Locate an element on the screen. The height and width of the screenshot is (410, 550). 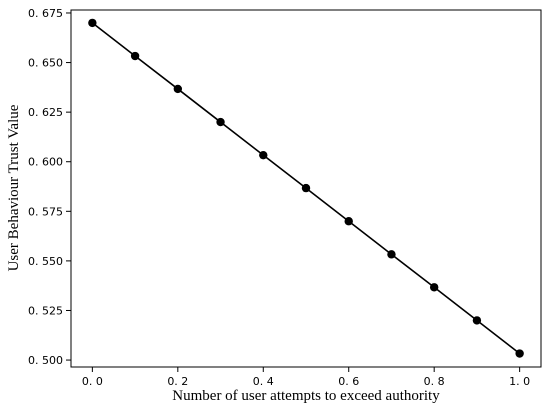
y-tick-label: 0. 500 is located at coordinates (45, 360).